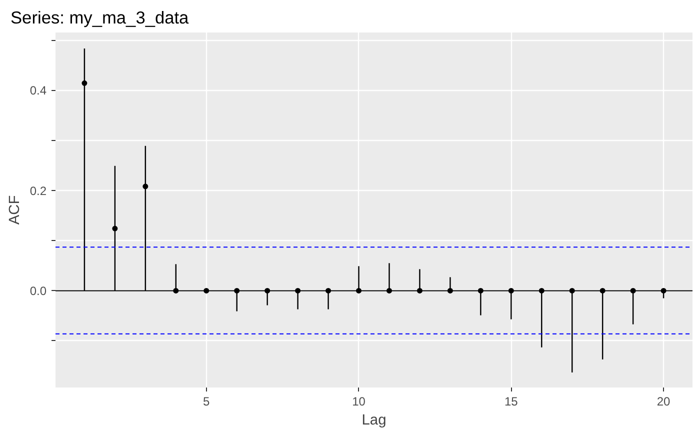  I want to click on y-axis-title: ACF, so click(14, 210).